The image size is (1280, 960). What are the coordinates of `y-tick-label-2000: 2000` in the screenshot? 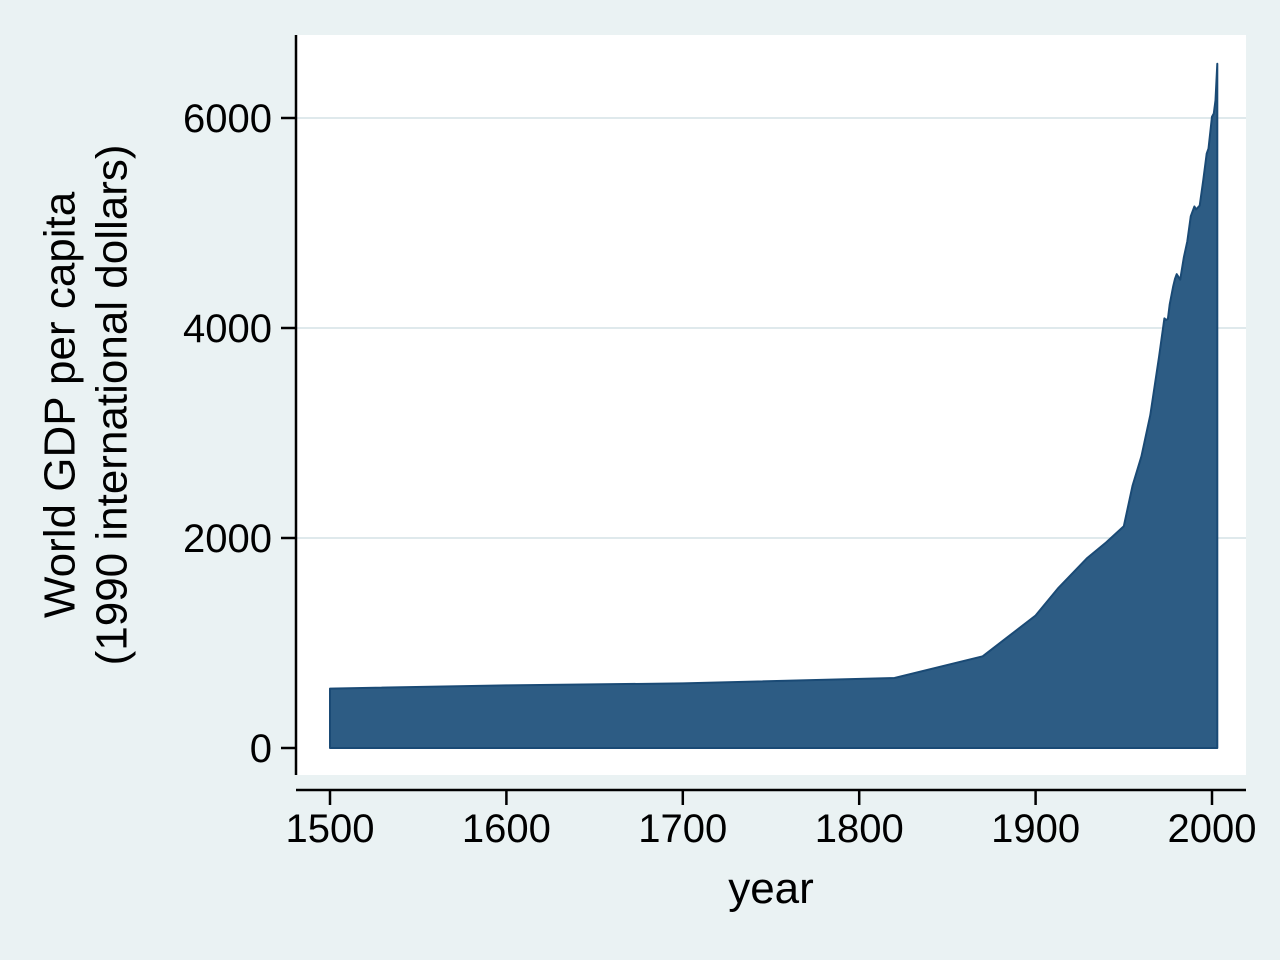 It's located at (227, 539).